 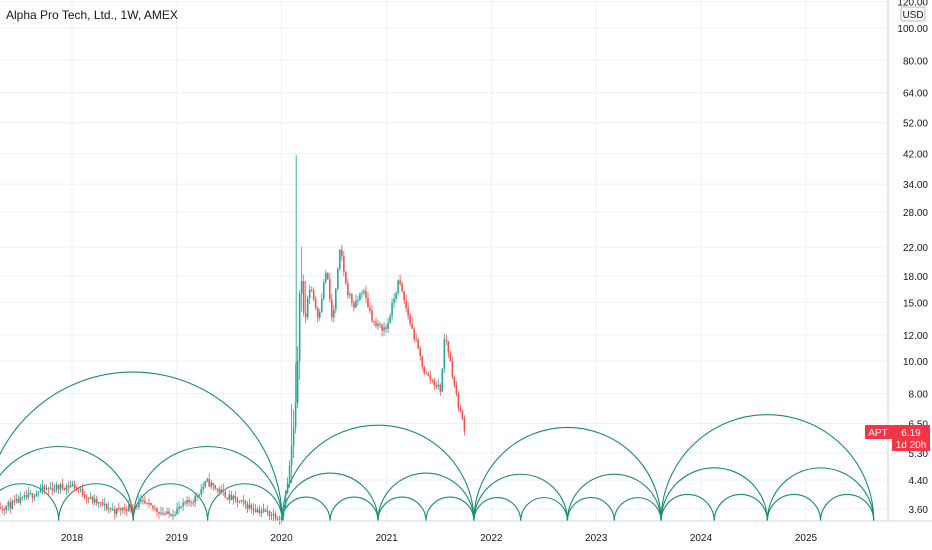 I want to click on price-tick-label: 3.60, so click(x=919, y=510).